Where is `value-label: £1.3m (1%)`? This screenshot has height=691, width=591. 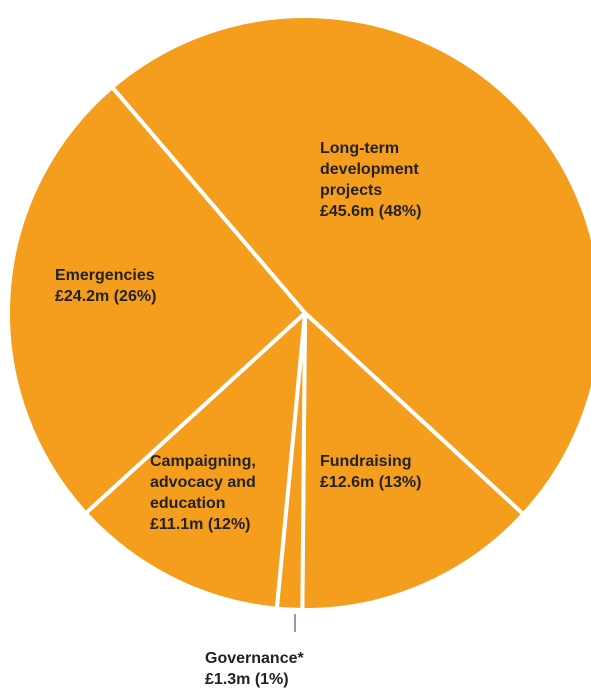 value-label: £1.3m (1%) is located at coordinates (247, 679).